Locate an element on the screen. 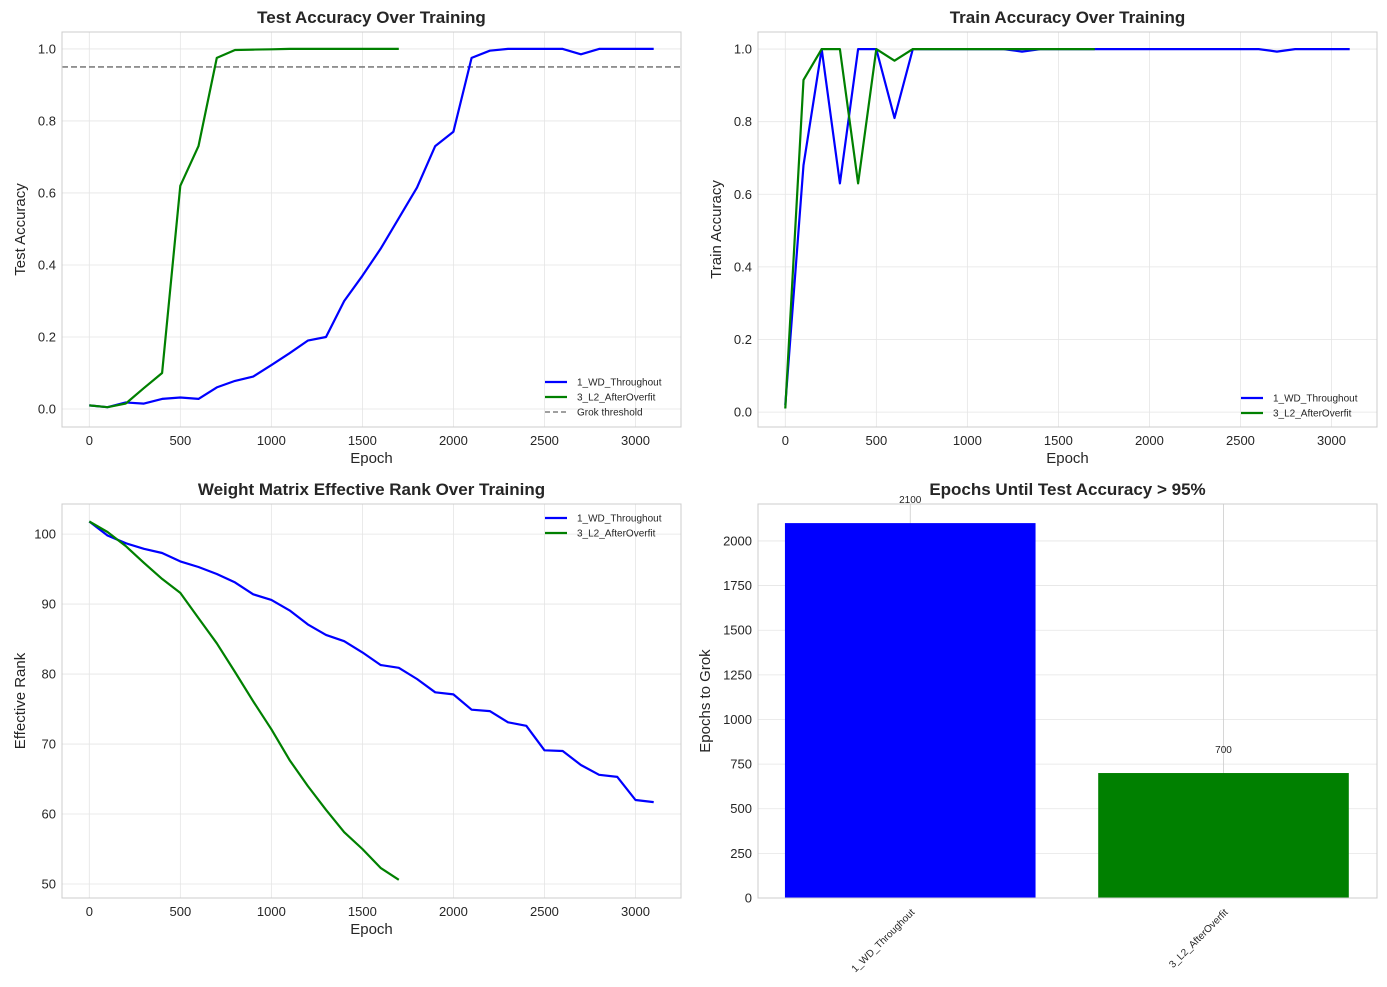 The image size is (1387, 987). x-tick-label: 3_L2_AfterOverfit is located at coordinates (1198, 938).